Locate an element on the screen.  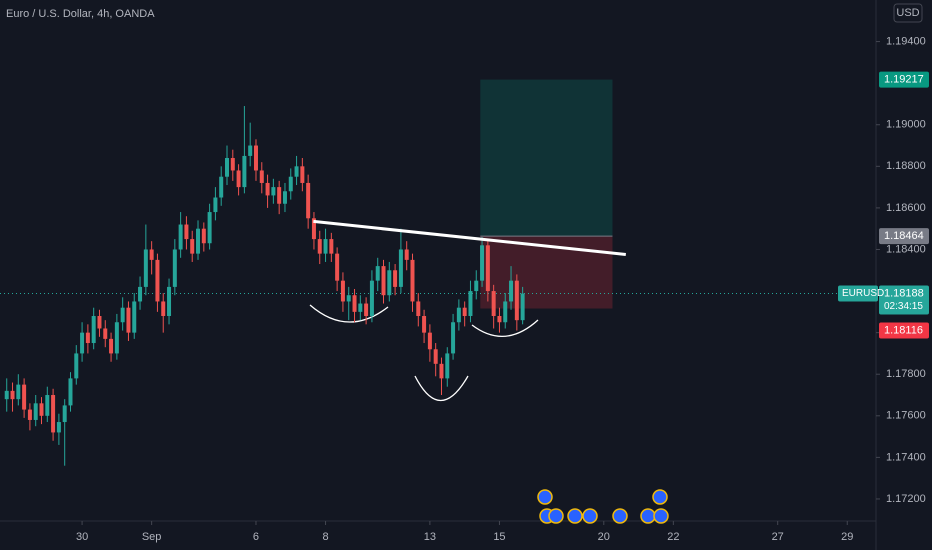
y-tick-label: 1.18800 is located at coordinates (906, 166).